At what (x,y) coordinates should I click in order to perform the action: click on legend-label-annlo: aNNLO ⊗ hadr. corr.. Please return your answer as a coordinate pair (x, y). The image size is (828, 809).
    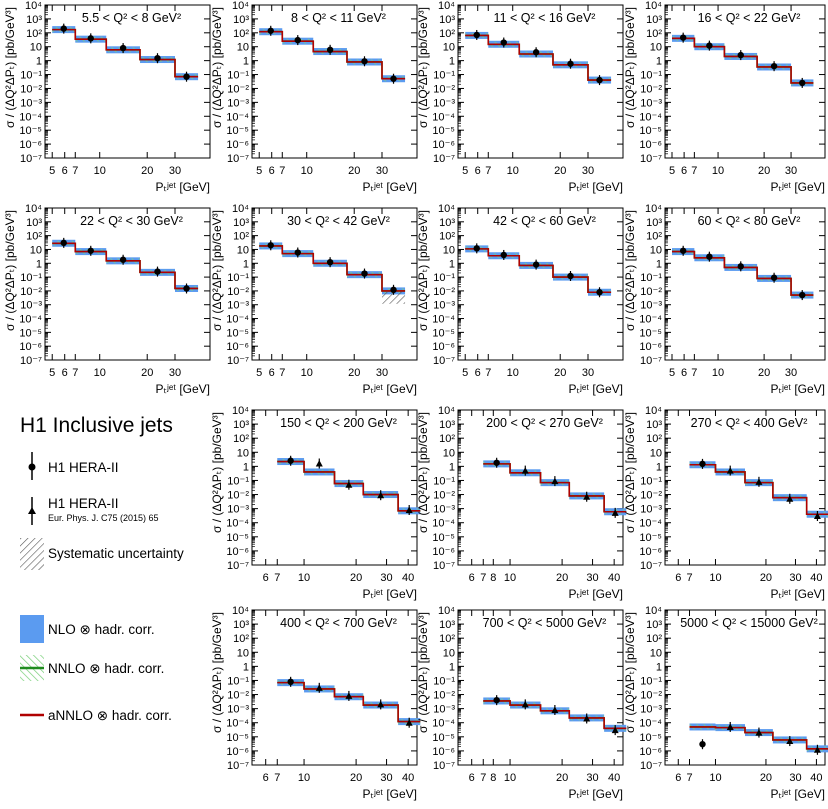
    Looking at the image, I should click on (110, 715).